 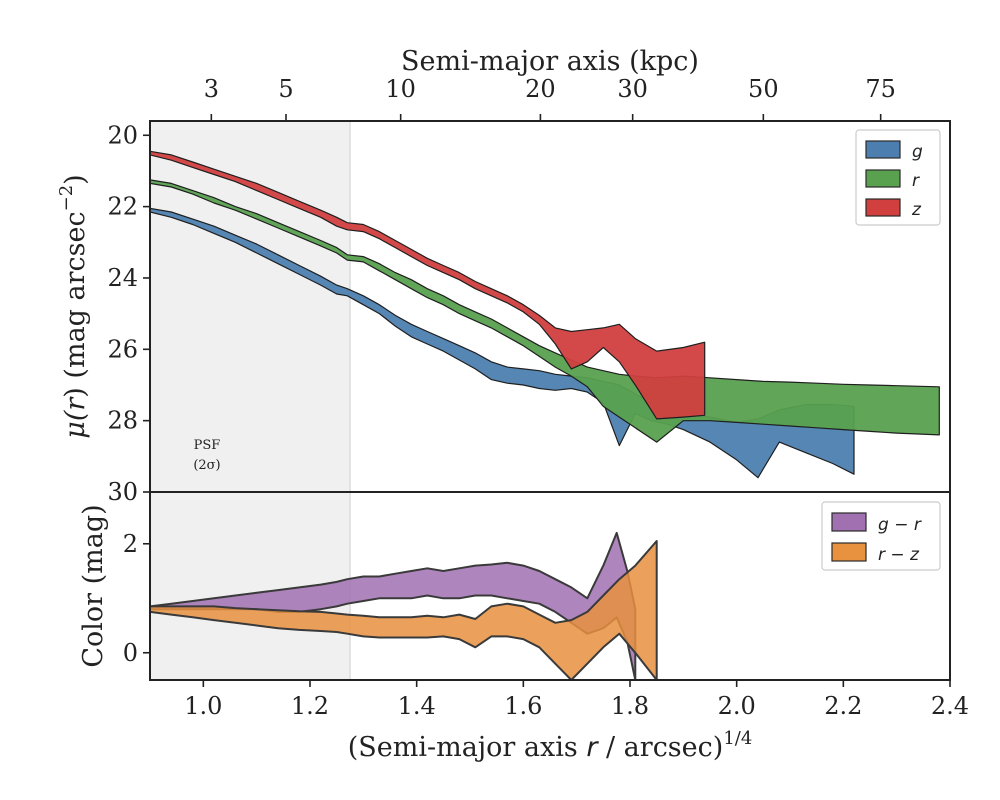 I want to click on xtick-label: 1.8, so click(x=630, y=706).